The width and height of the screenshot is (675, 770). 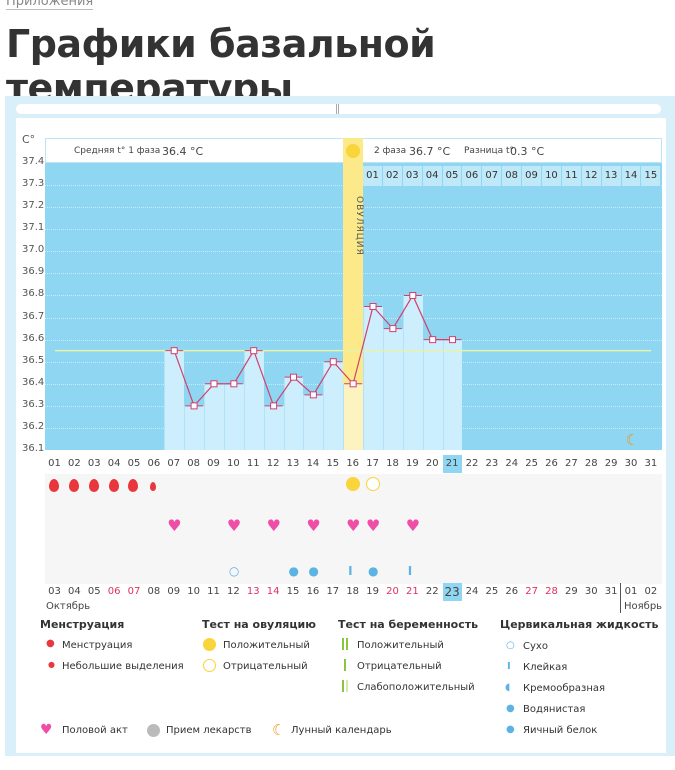 I want to click on phase2-value: 36.7 °C, so click(x=430, y=151).